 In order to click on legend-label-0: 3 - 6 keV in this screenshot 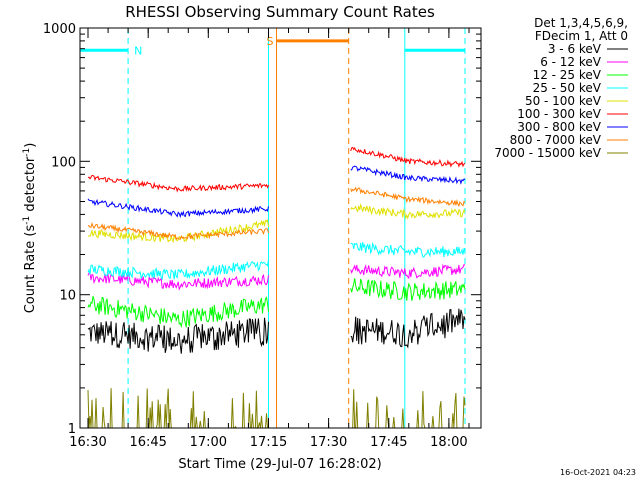, I will do `click(575, 49)`.